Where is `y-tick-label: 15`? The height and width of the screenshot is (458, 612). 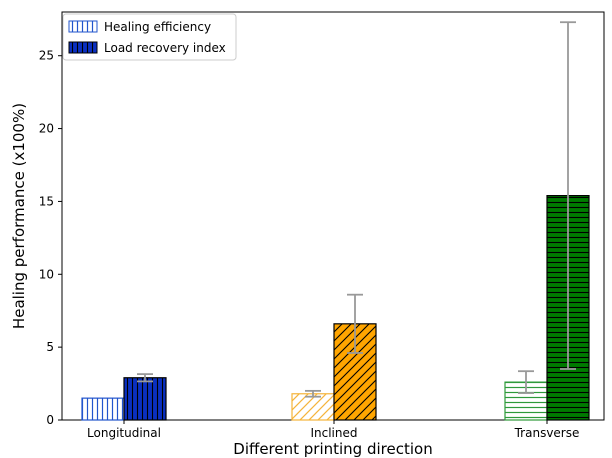 y-tick-label: 15 is located at coordinates (46, 201).